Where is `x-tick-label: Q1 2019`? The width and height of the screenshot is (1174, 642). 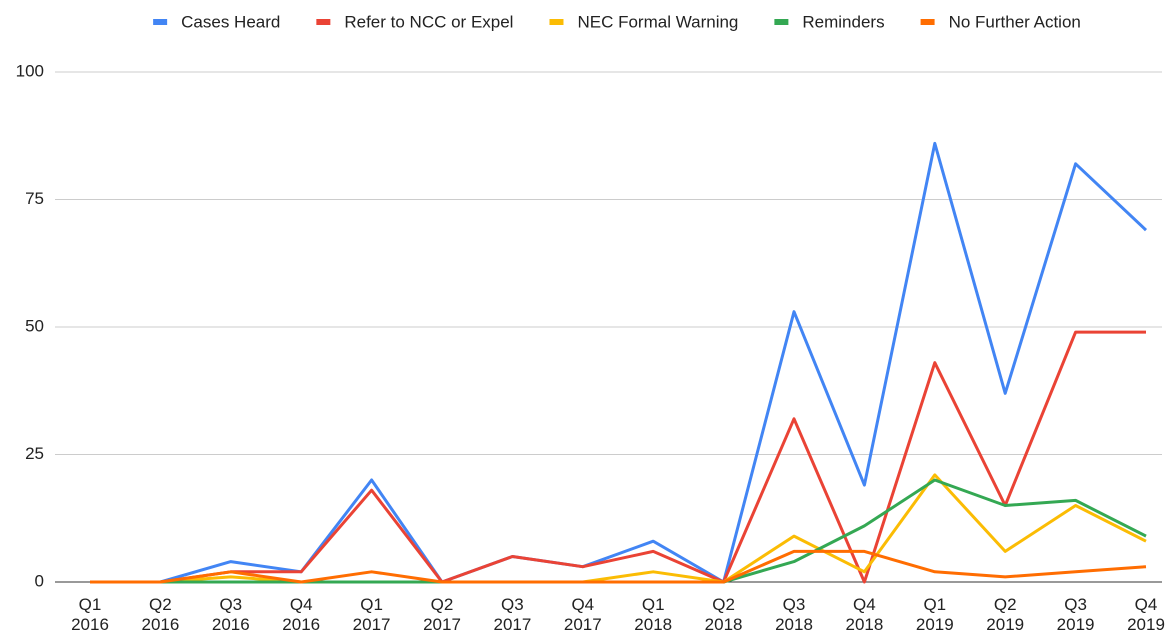 x-tick-label: Q1 2019 is located at coordinates (935, 614).